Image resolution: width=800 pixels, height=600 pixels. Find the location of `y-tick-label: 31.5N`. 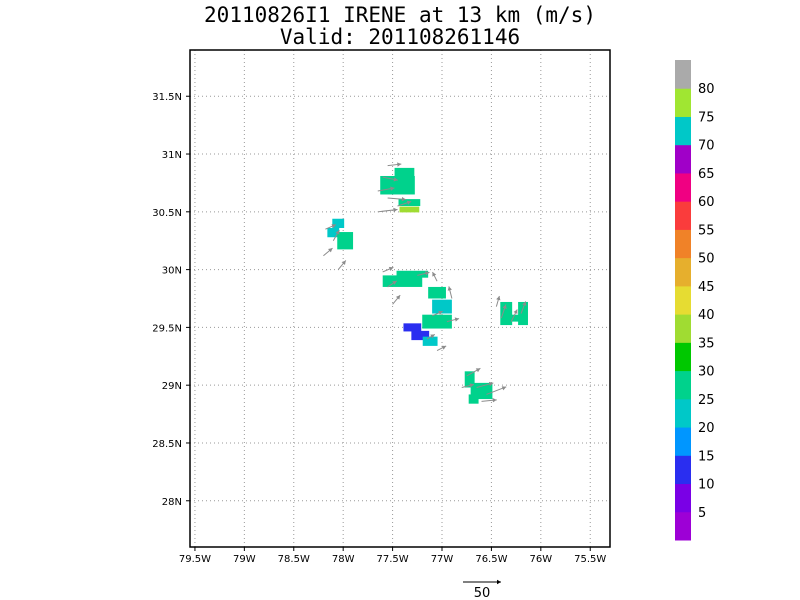

y-tick-label: 31.5N is located at coordinates (167, 97).